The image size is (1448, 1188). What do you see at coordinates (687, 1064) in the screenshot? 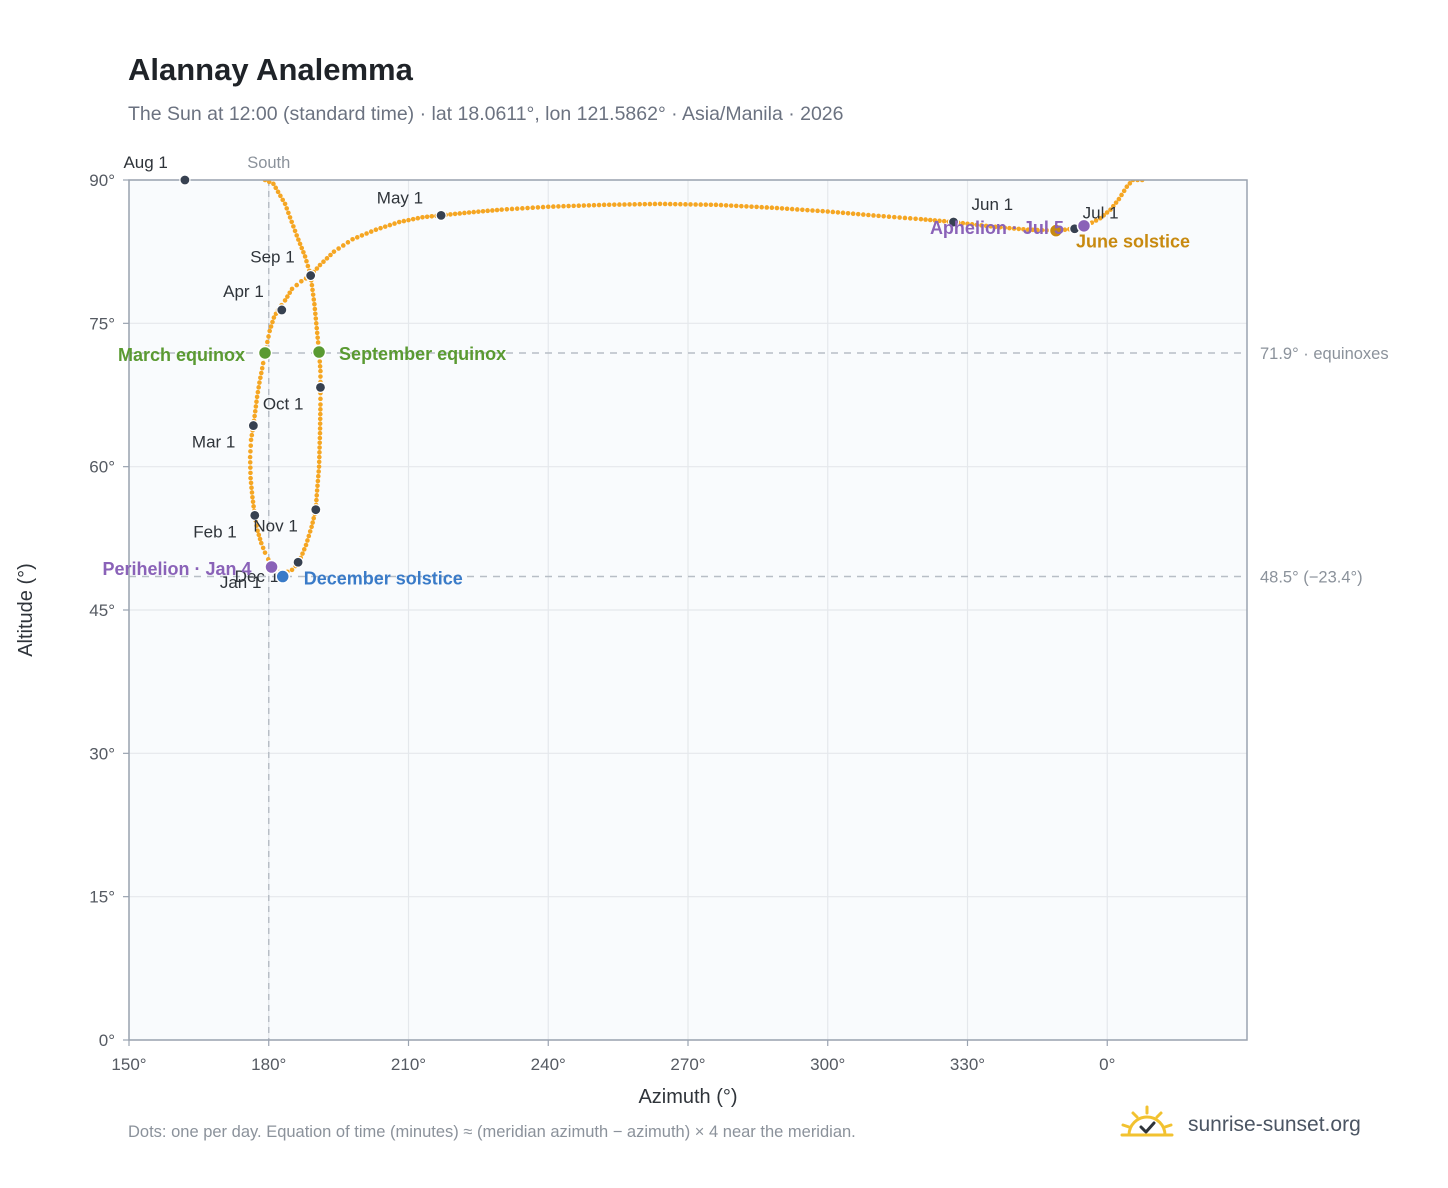
I see `x-tick-label: 270°` at bounding box center [687, 1064].